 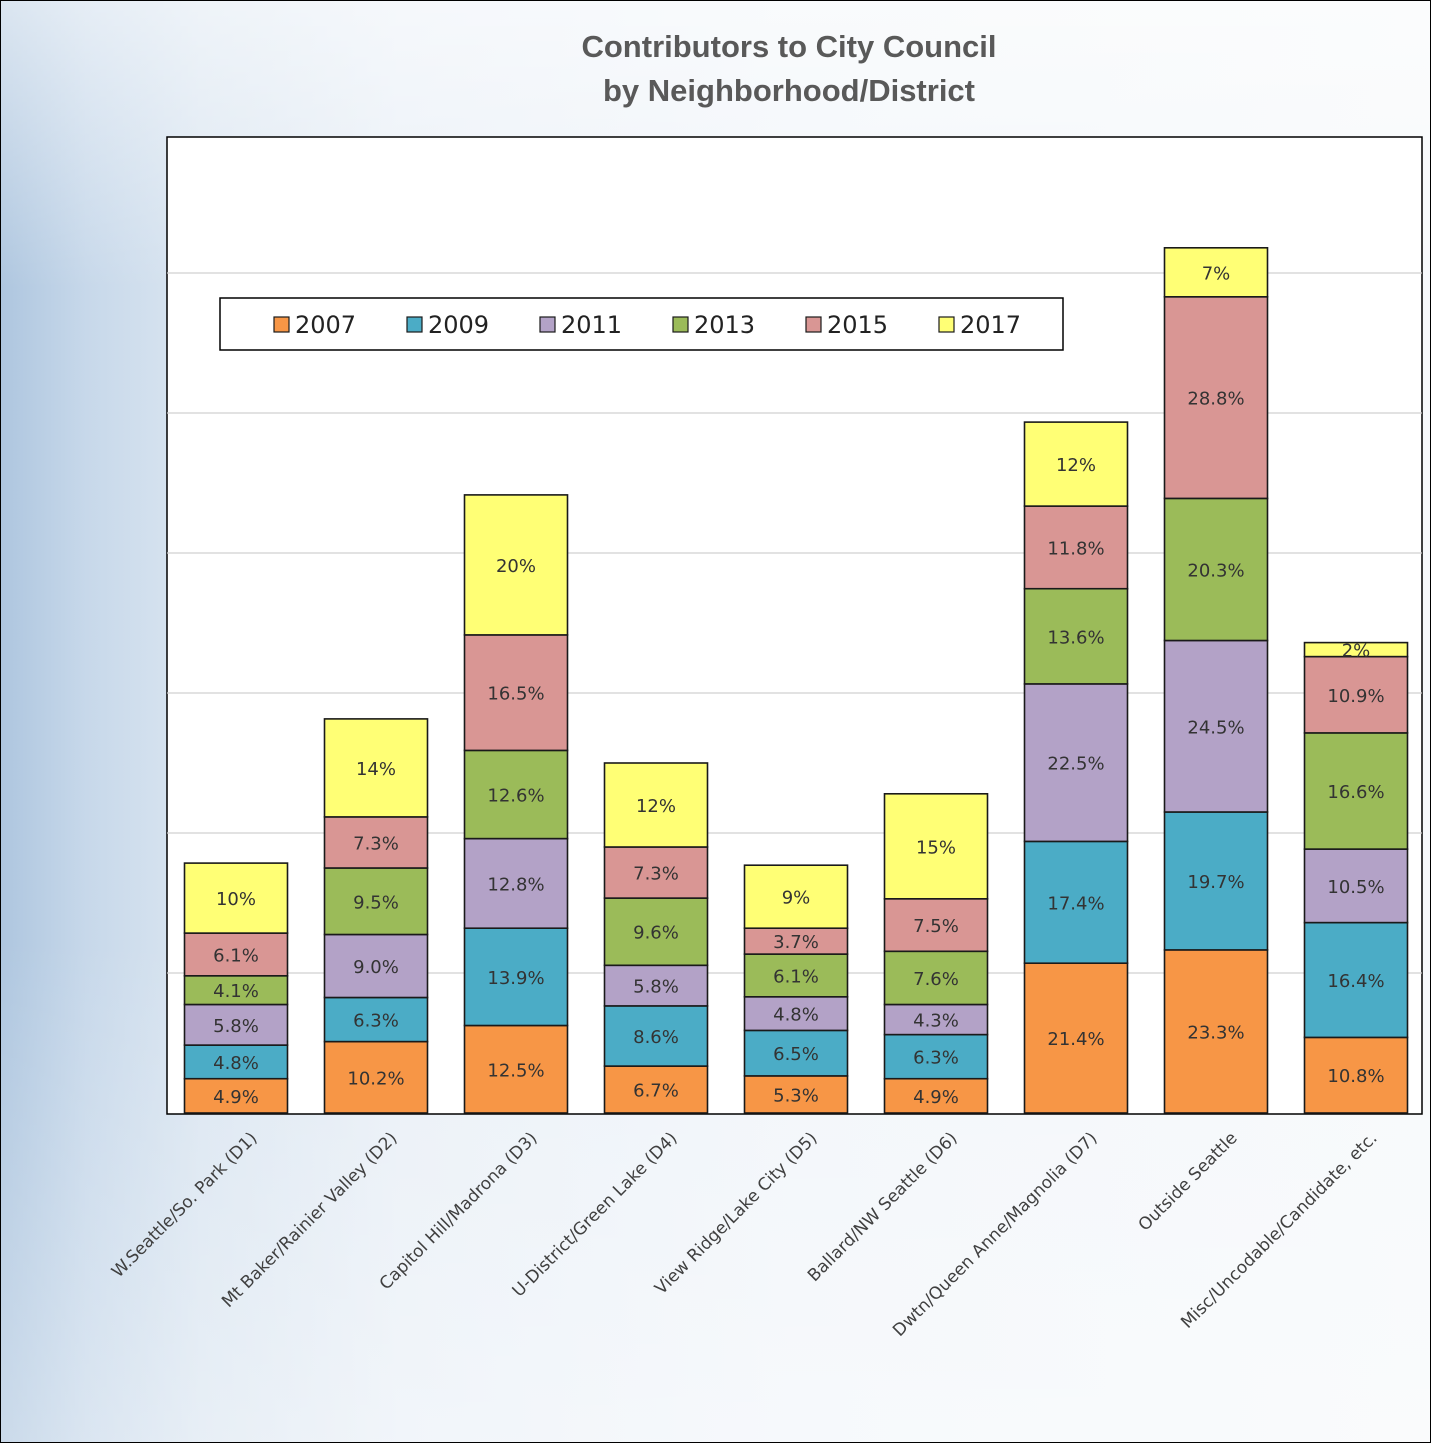 I want to click on data-label: 10%, so click(x=236, y=899).